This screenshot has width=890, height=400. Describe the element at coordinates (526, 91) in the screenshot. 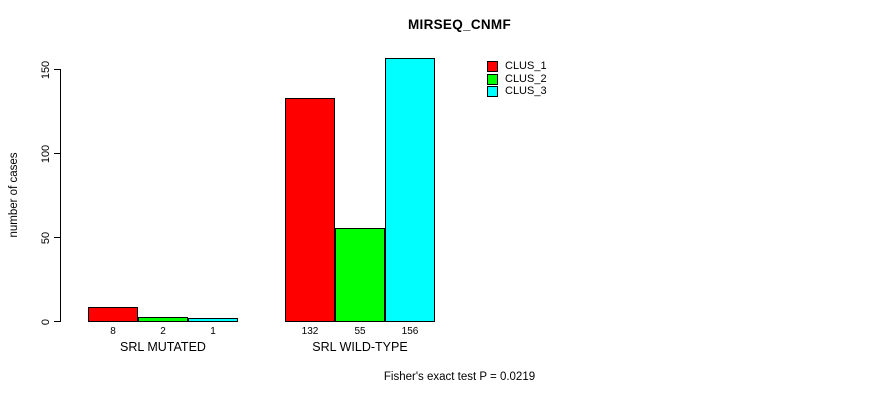

I see `legend-label: CLUS_3` at that location.